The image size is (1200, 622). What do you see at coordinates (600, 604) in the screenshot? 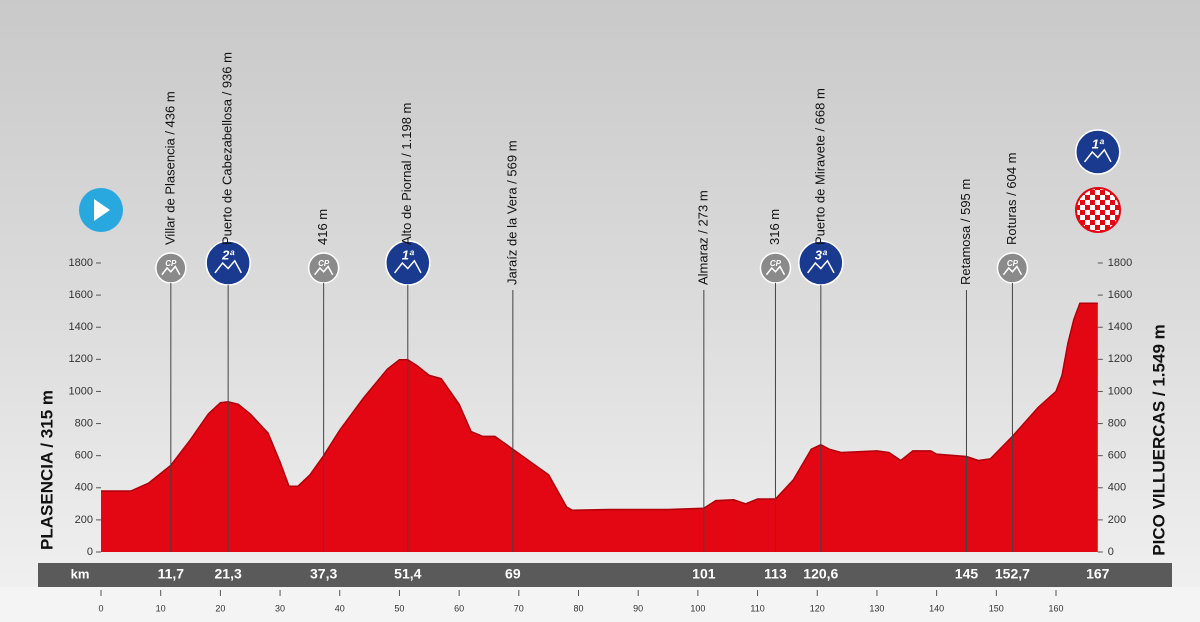
I see `x-axis-band` at bounding box center [600, 604].